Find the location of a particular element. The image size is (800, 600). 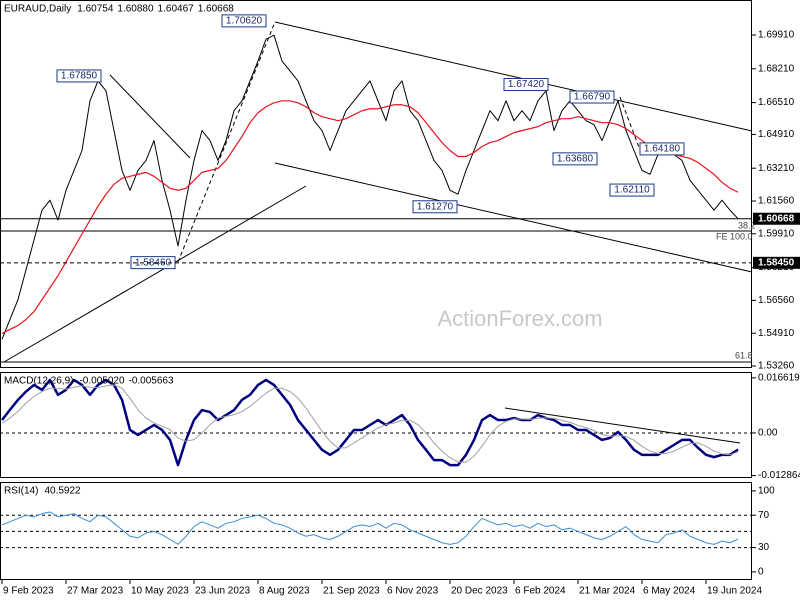

y-tick-label: 1.54910 is located at coordinates (776, 333).